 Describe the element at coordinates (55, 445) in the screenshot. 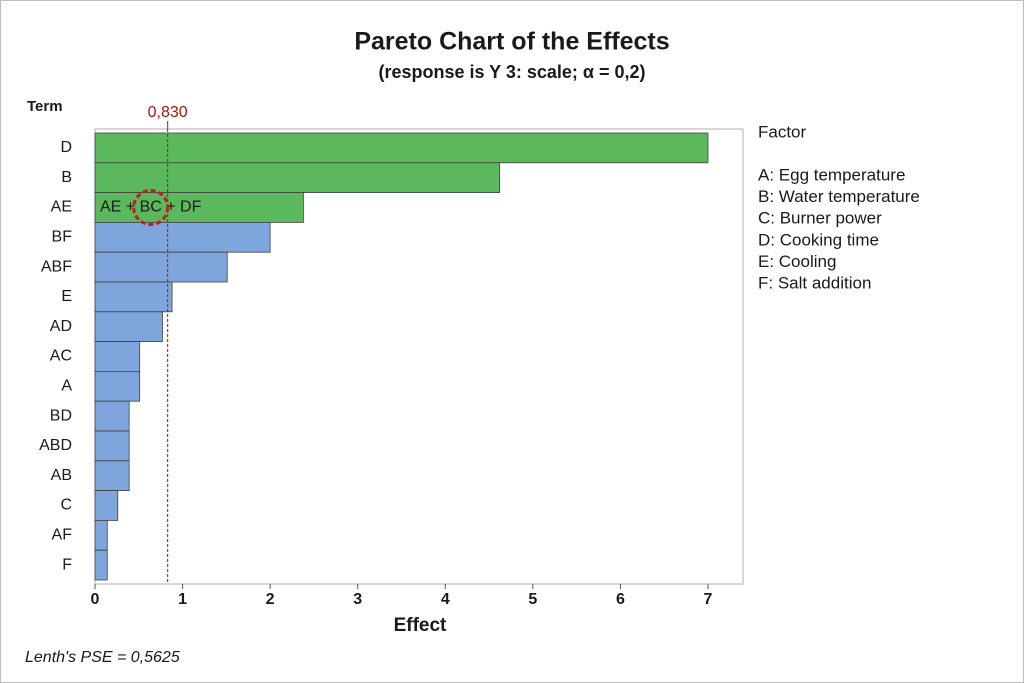

I see `y-tick-label: ABD` at that location.